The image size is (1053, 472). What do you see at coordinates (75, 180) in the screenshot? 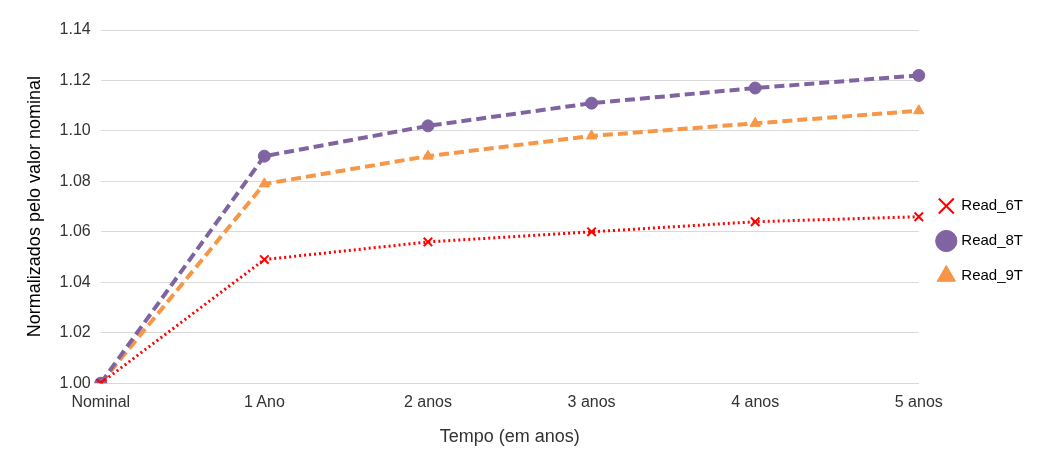
I see `y-tick-label: 1.08` at bounding box center [75, 180].